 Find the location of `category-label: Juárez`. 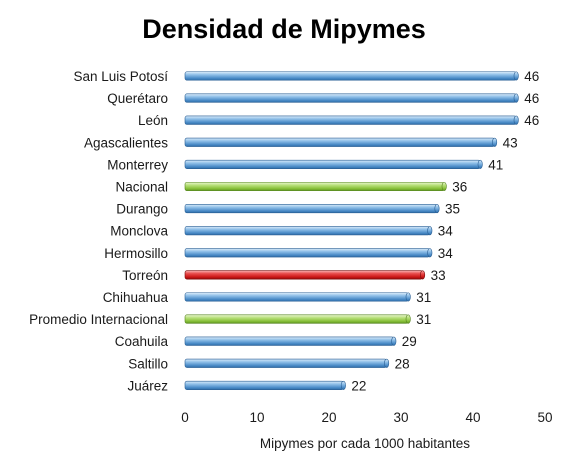

category-label: Juárez is located at coordinates (147, 385).